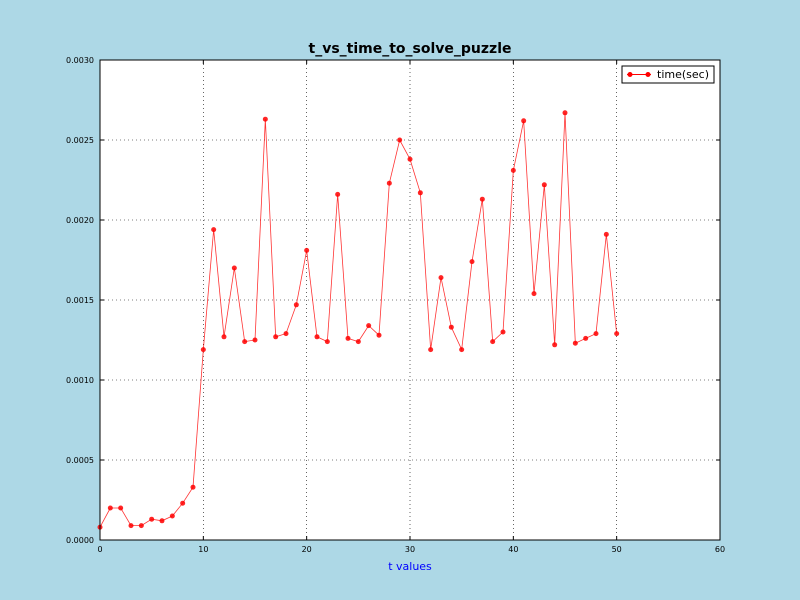 The height and width of the screenshot is (600, 800). Describe the element at coordinates (80, 140) in the screenshot. I see `y-tick-label: 0.0025` at that location.